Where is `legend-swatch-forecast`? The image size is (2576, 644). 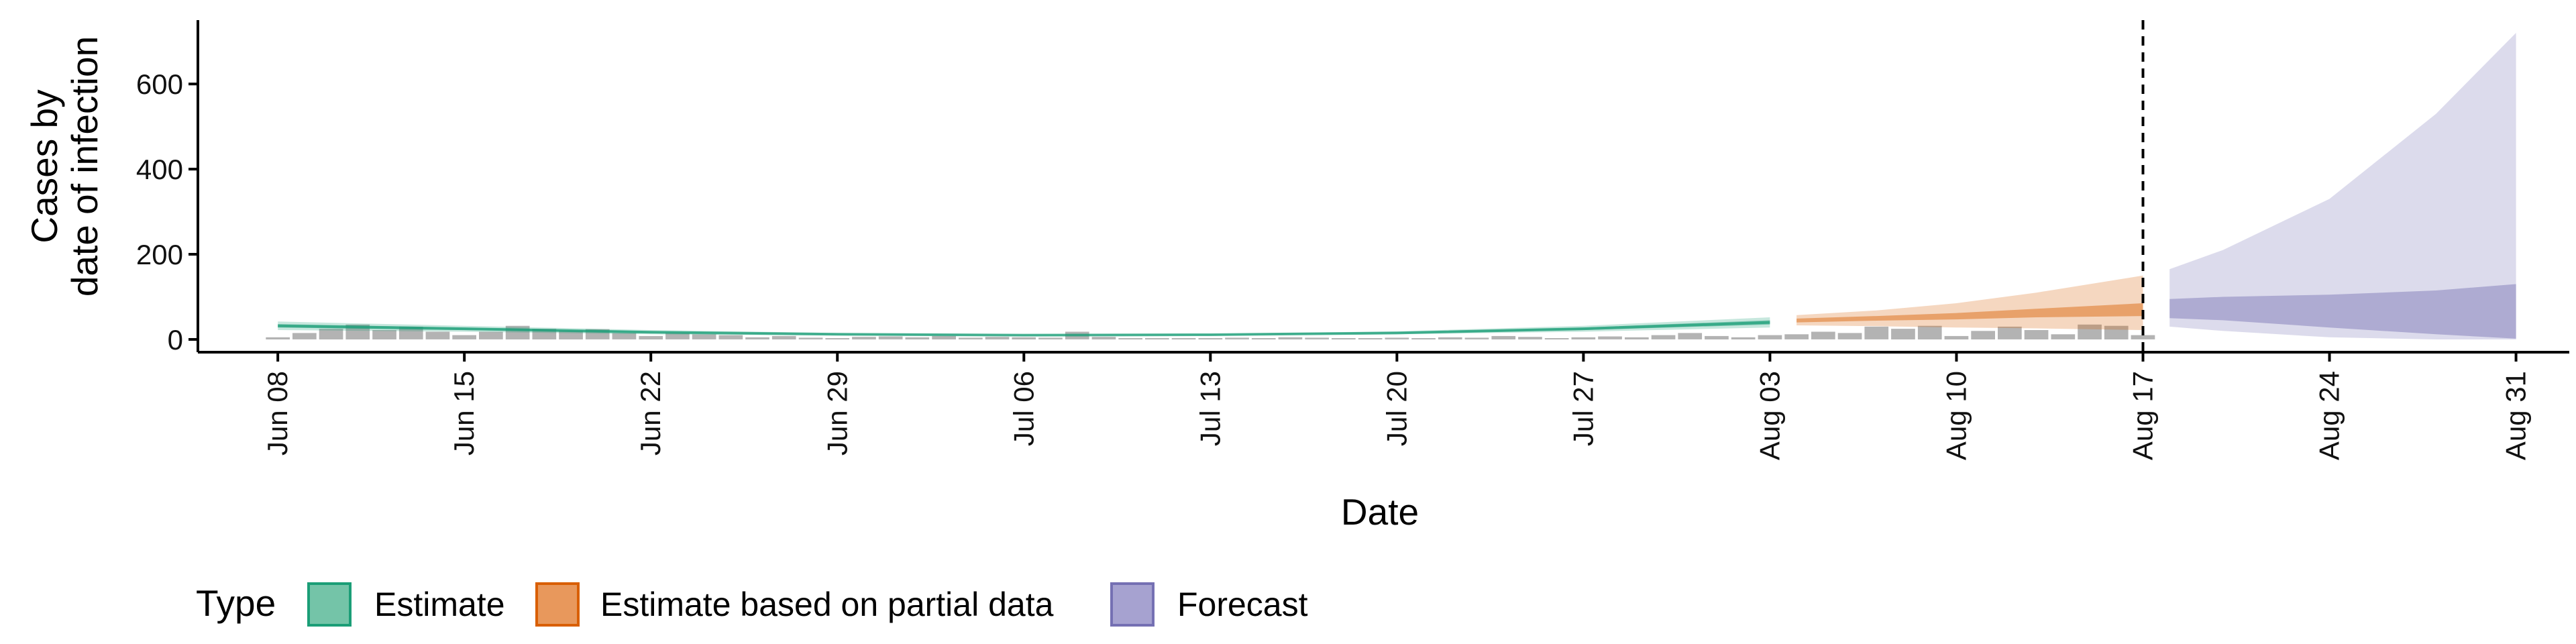 legend-swatch-forecast is located at coordinates (1132, 604).